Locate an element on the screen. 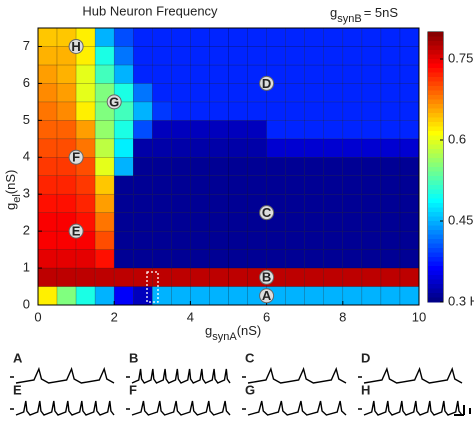 The image size is (474, 427). trace-label: B is located at coordinates (133, 357).